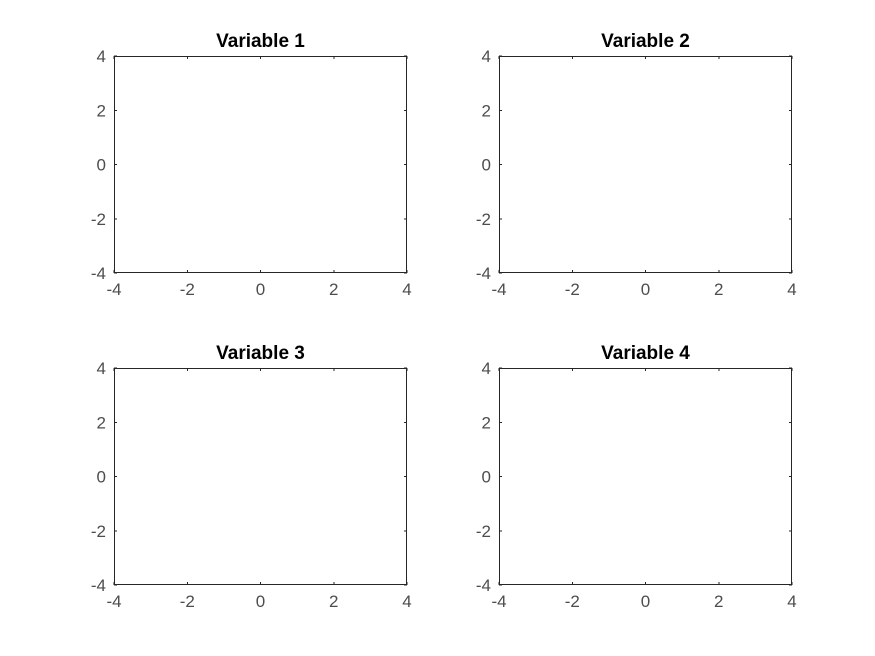 The height and width of the screenshot is (656, 875). Describe the element at coordinates (260, 41) in the screenshot. I see `subplot-title: Variable 1` at that location.